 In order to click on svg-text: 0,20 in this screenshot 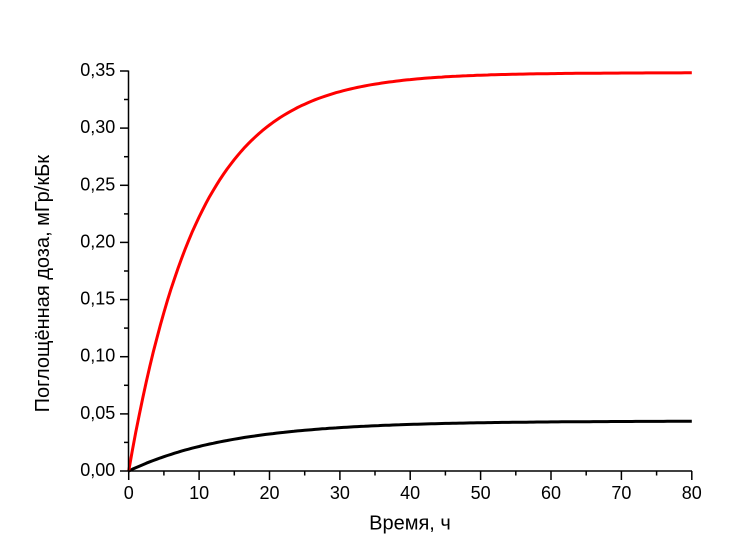, I will do `click(97, 241)`.